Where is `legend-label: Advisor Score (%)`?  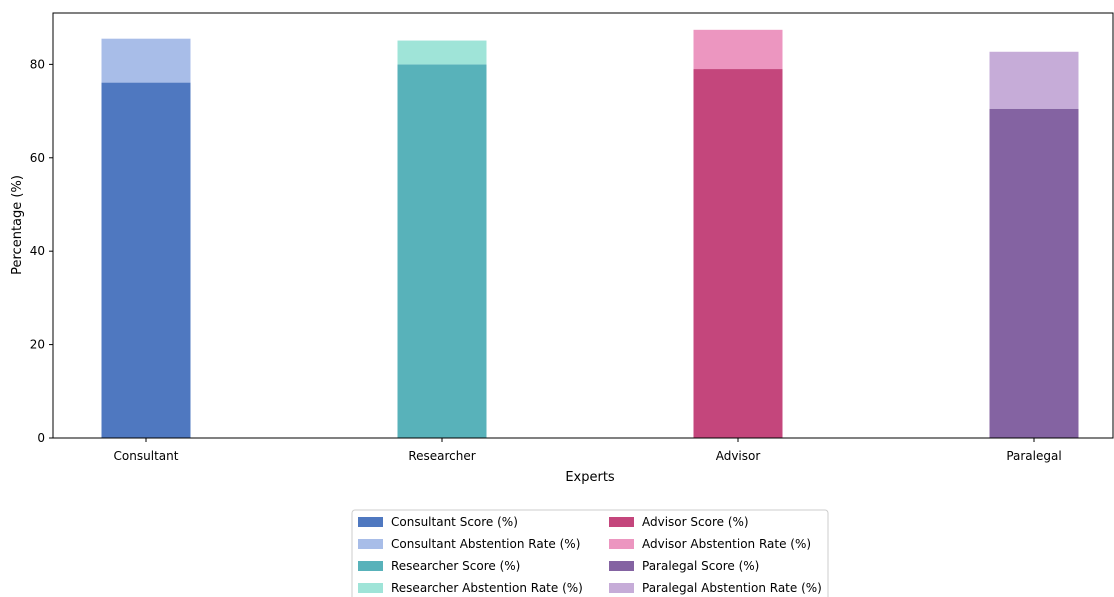 legend-label: Advisor Score (%) is located at coordinates (695, 522).